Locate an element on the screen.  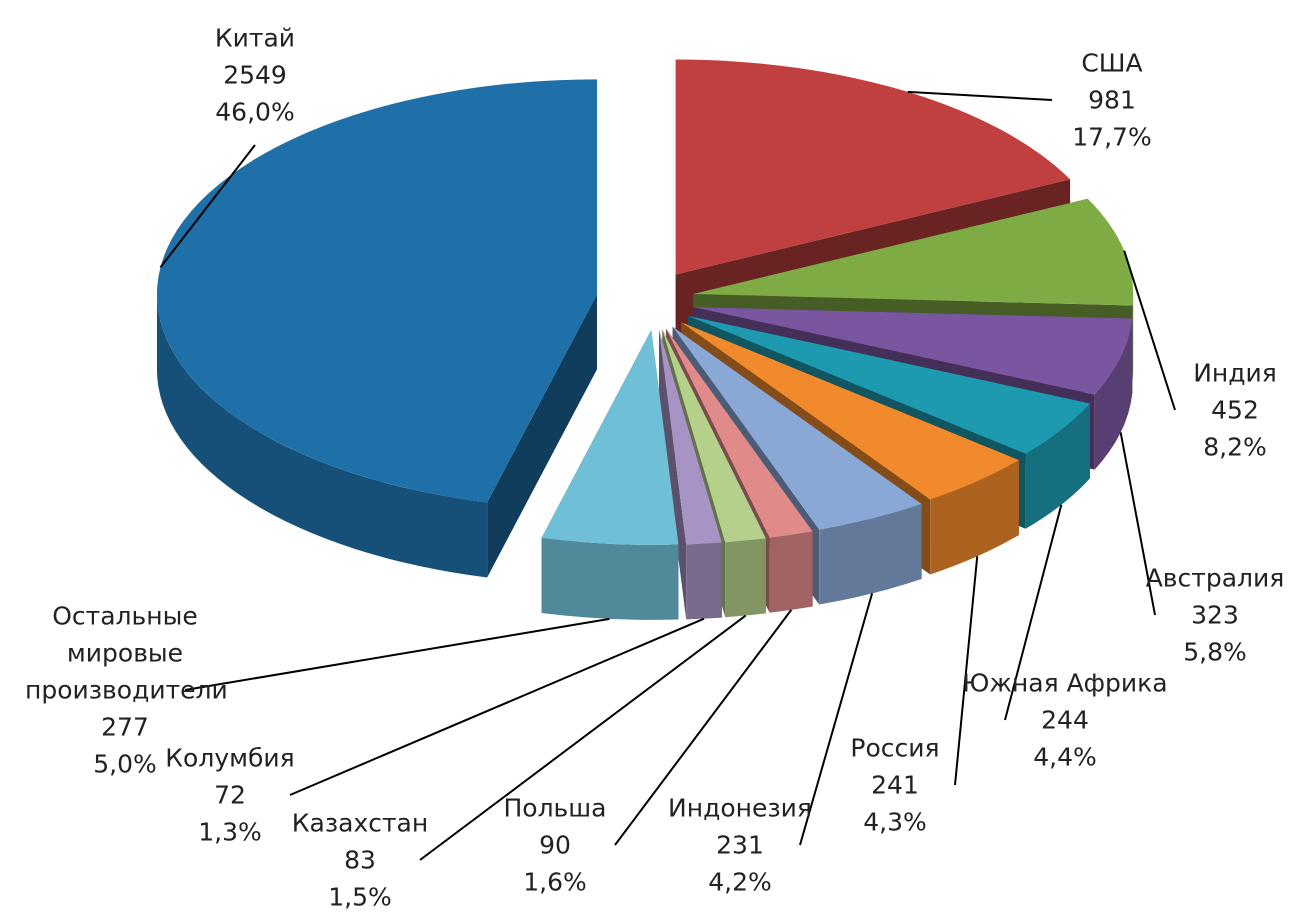
data-label: Индонезия 231 4,2% is located at coordinates (740, 845).